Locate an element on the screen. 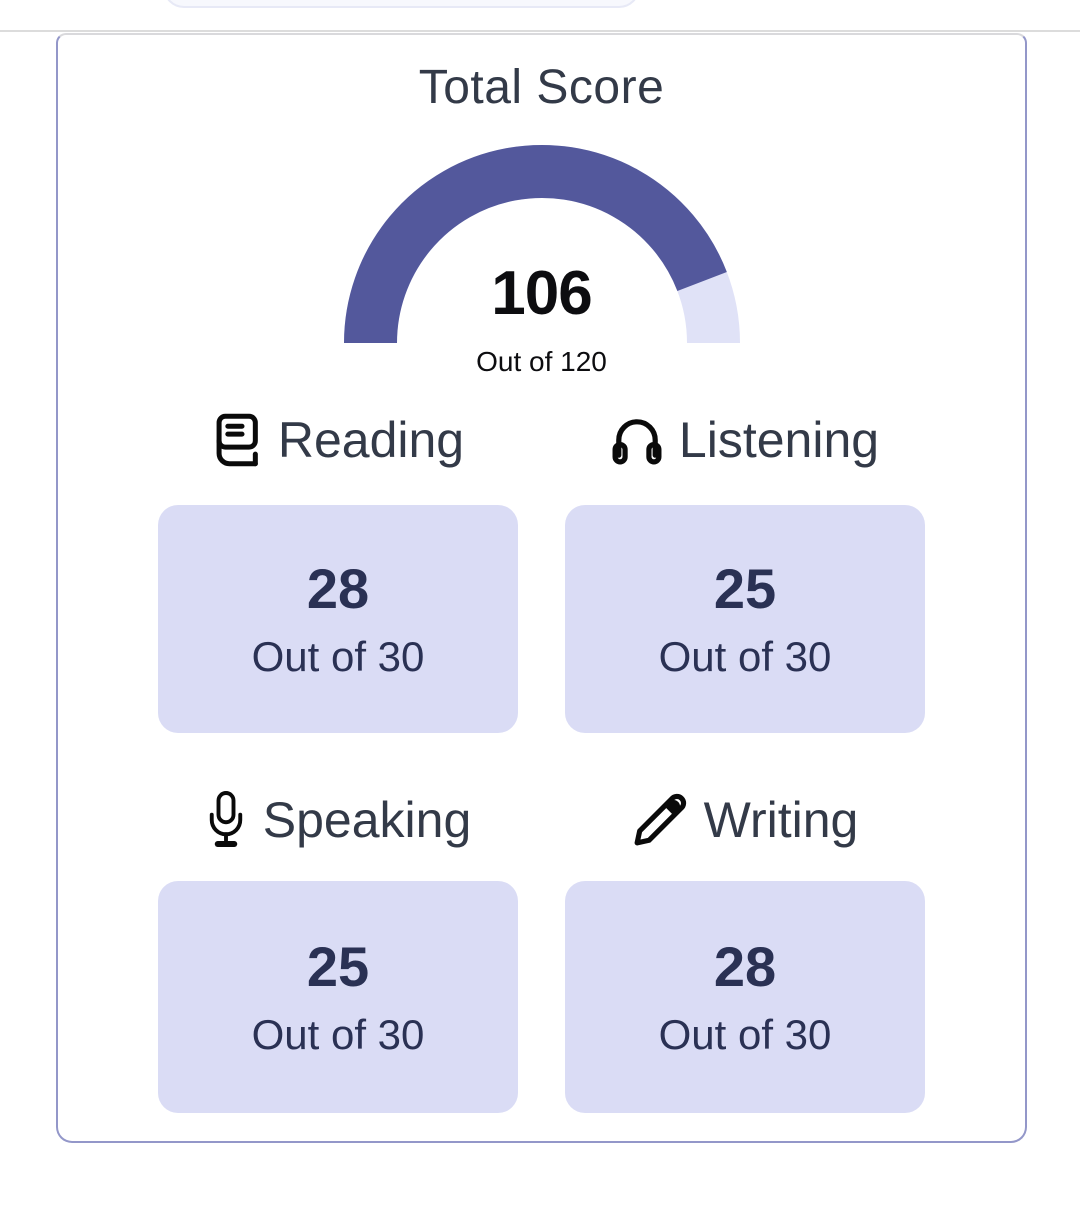 The image size is (1080, 1220). speaking-score-max: Out of 30 is located at coordinates (338, 1034).